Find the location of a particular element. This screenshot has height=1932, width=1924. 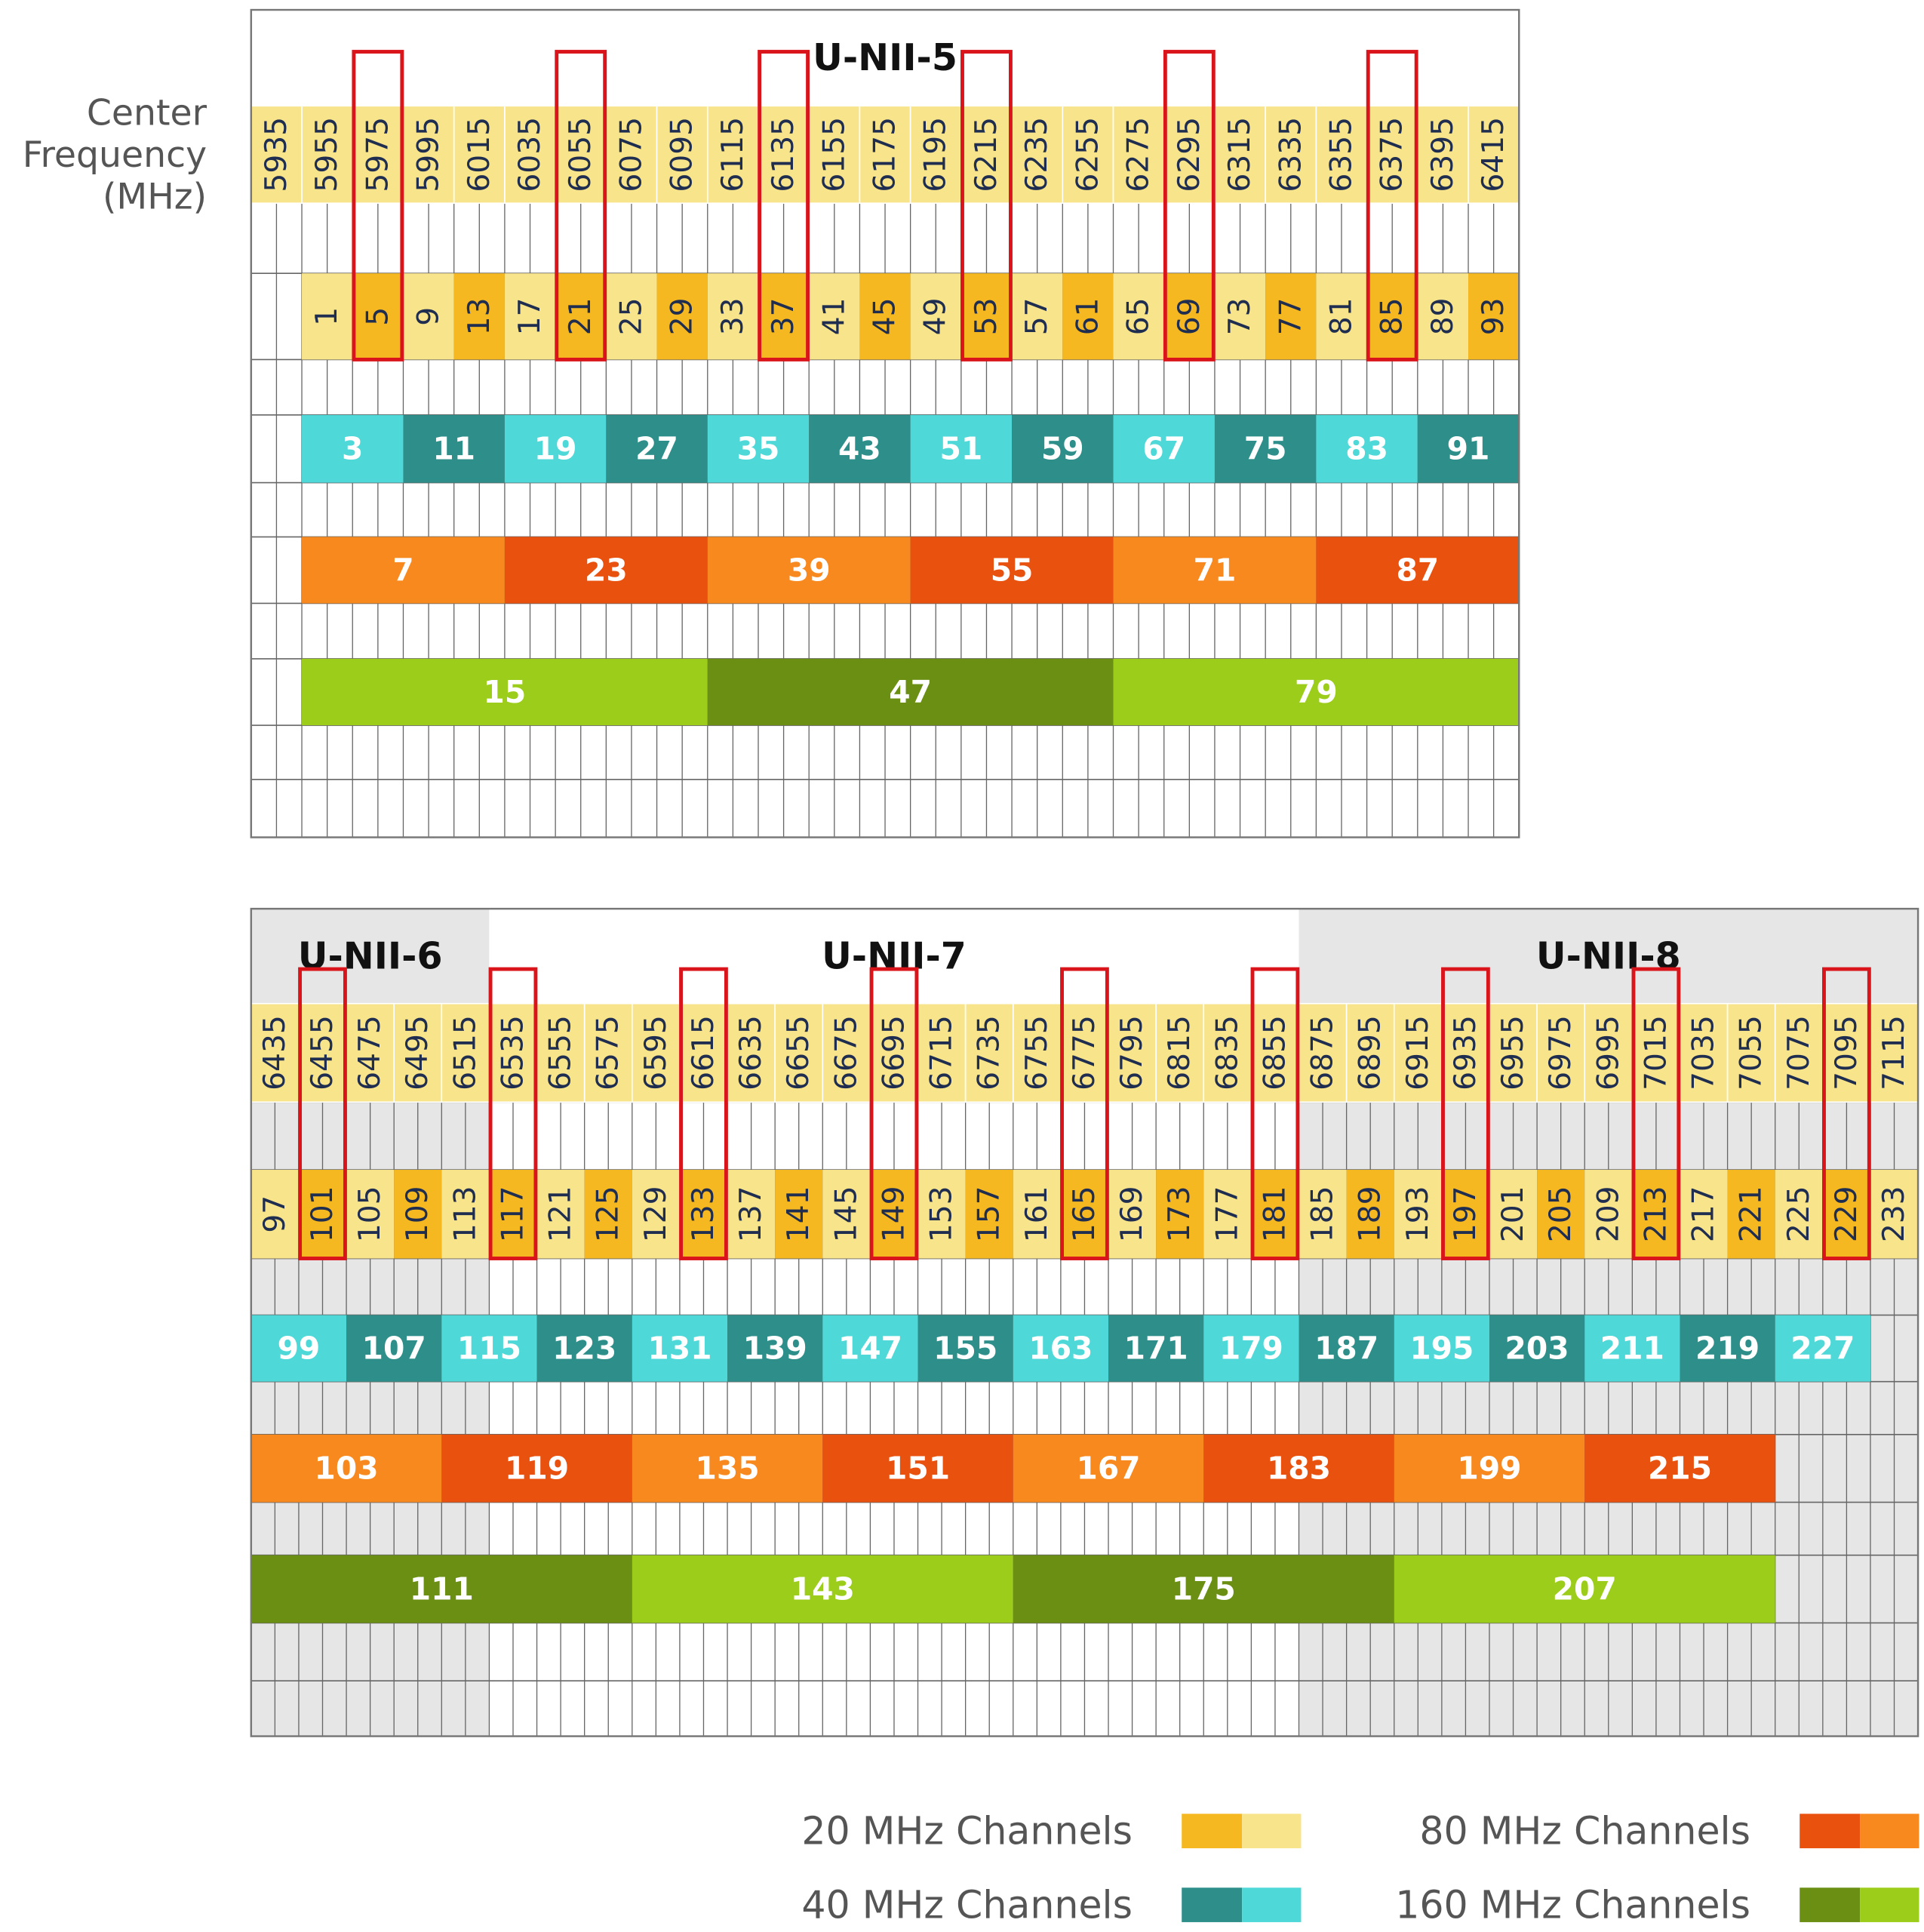

frequency-label: 5955 is located at coordinates (327, 154).